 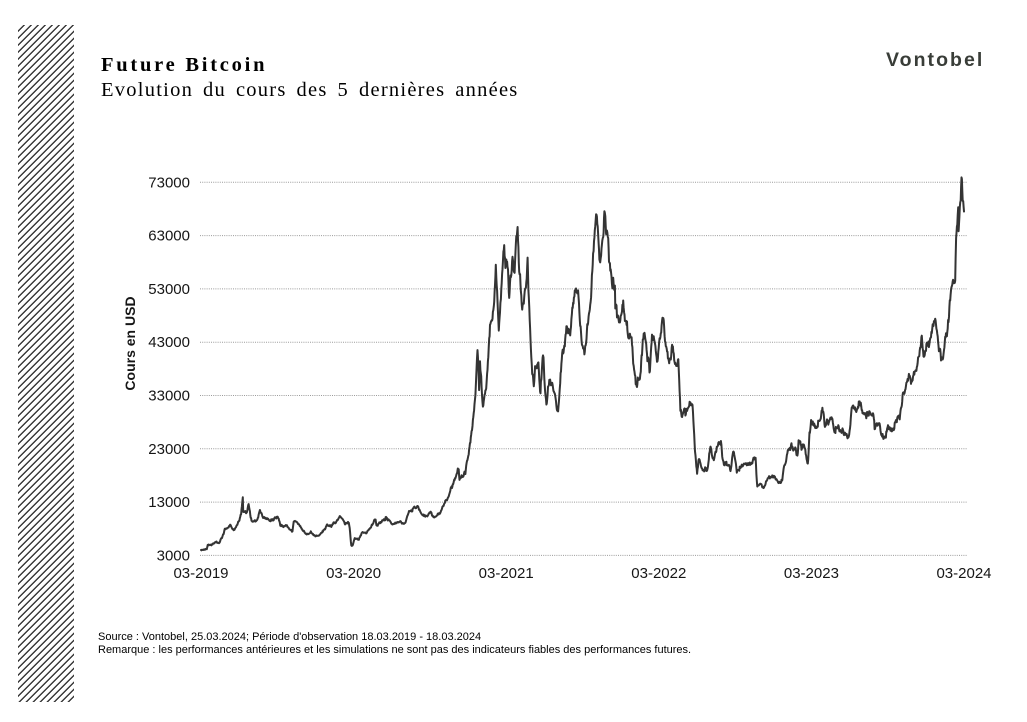 What do you see at coordinates (811, 573) in the screenshot?
I see `svg-text: 03-2023` at bounding box center [811, 573].